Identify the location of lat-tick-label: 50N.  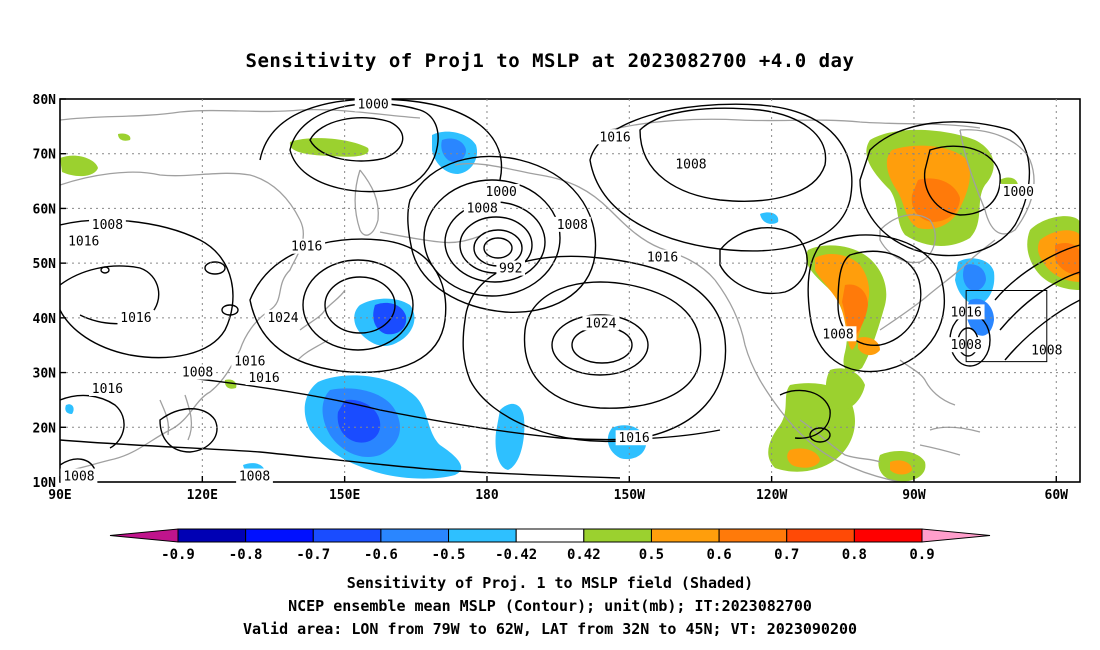
(45, 264).